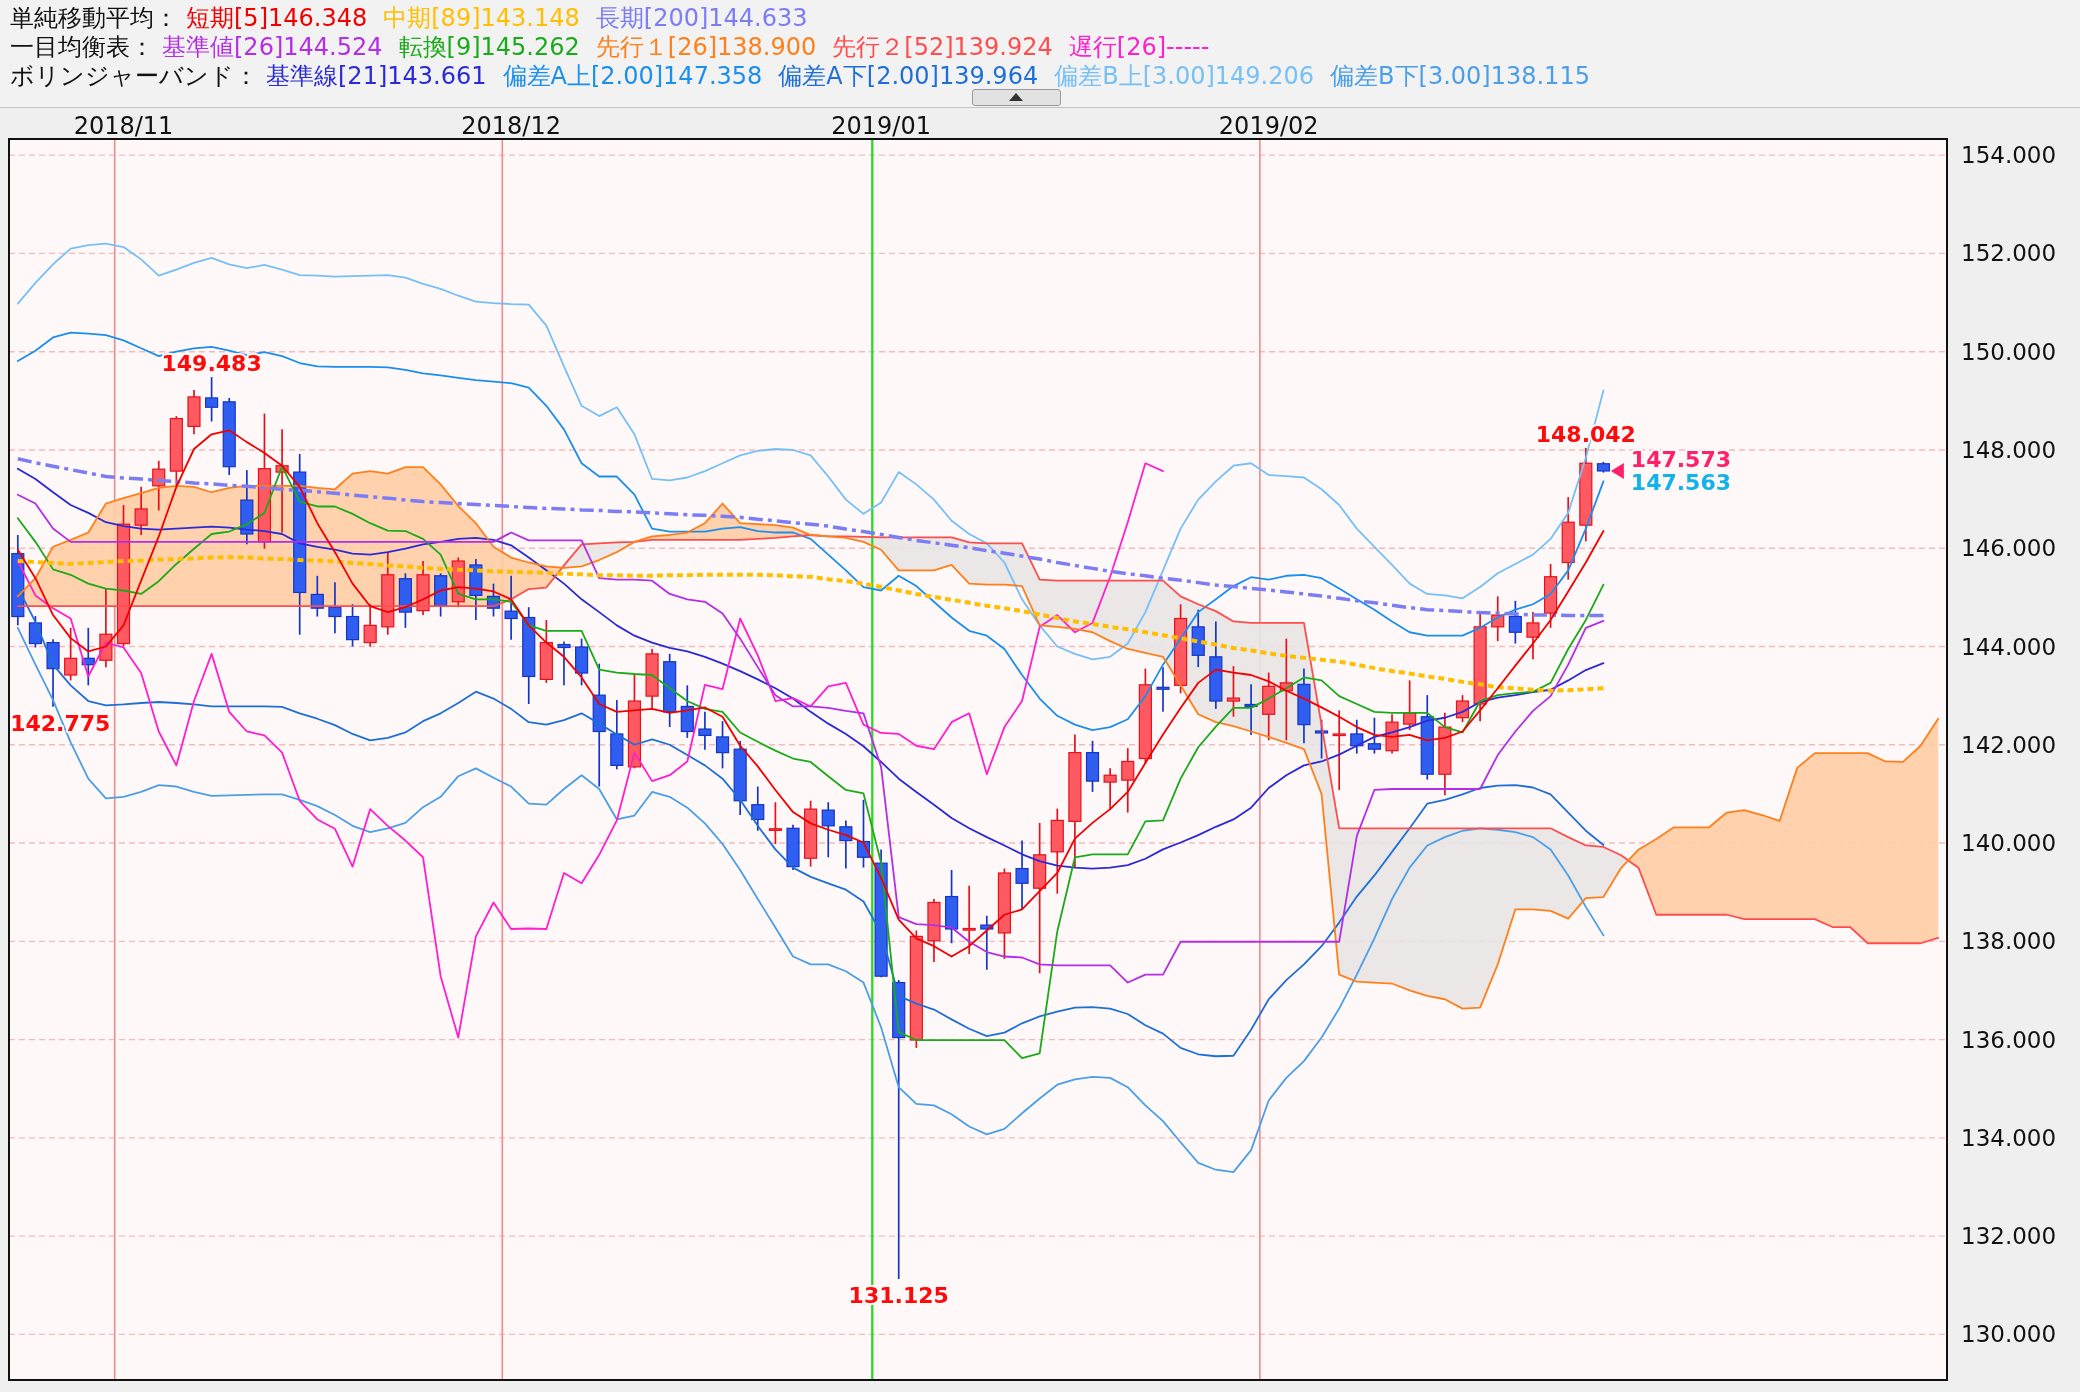 This screenshot has height=1392, width=2080. I want to click on y-tick-label: 130.000, so click(2009, 1334).